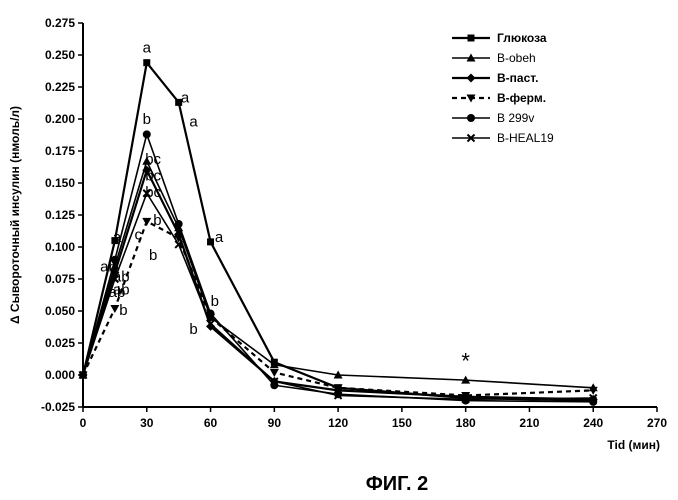  I want to click on legend-label: B-паст., so click(517, 78).